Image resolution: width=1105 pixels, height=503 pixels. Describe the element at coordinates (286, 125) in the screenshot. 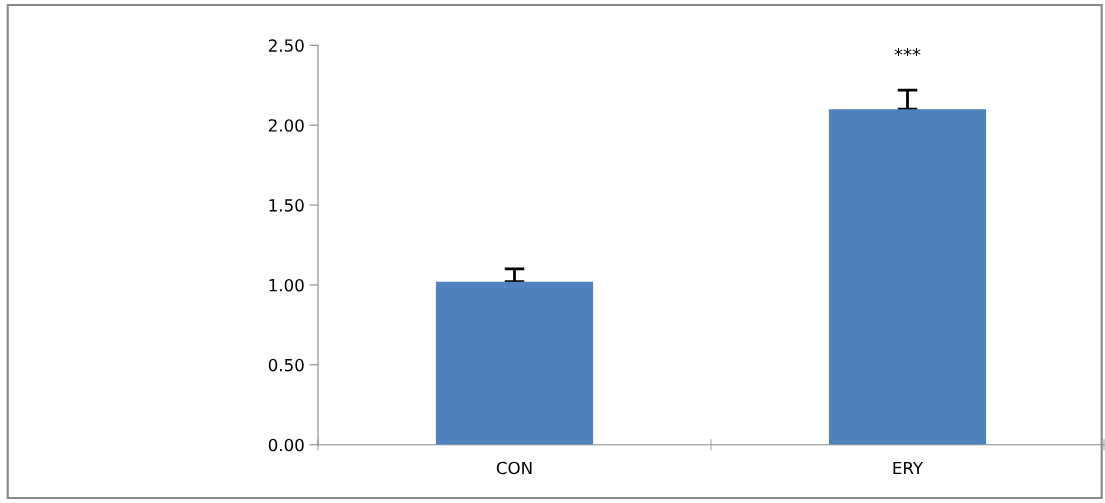

I see `y-tick-label: 2.00` at that location.